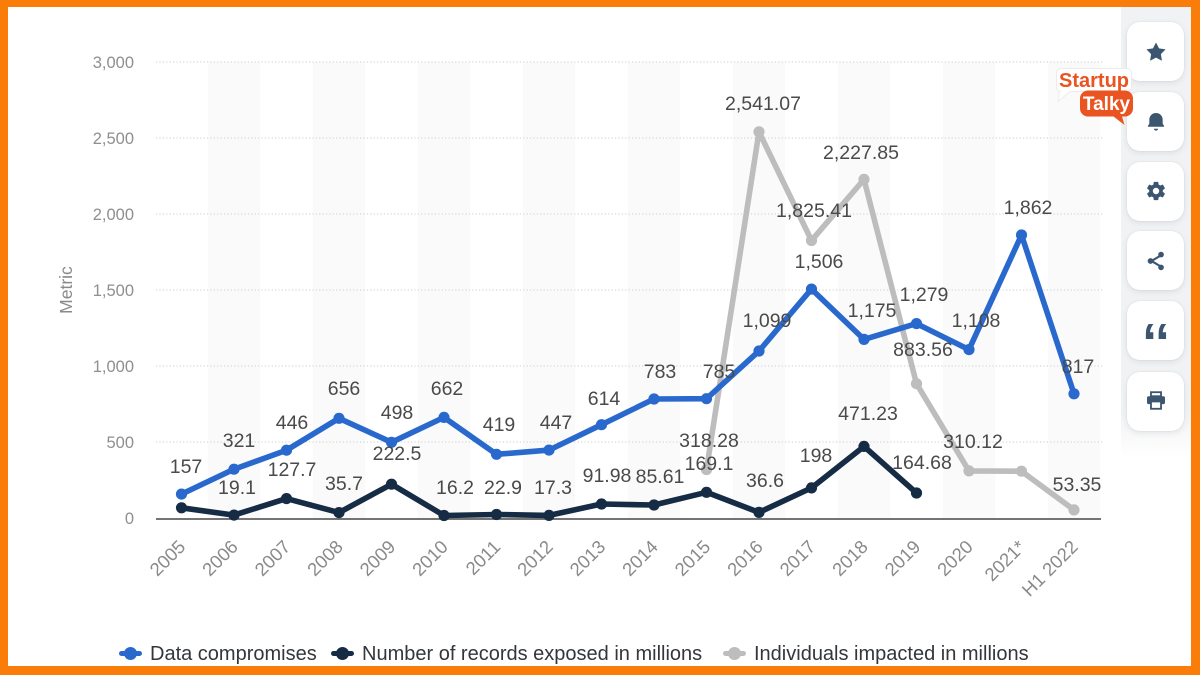  Describe the element at coordinates (129, 519) in the screenshot. I see `svg-text: 0` at that location.